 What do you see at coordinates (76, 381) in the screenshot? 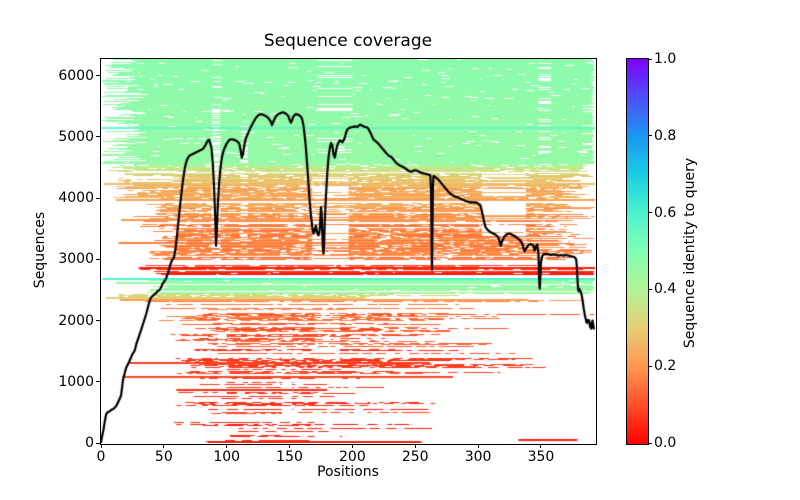
I see `y-tick-label: 1000` at bounding box center [76, 381].